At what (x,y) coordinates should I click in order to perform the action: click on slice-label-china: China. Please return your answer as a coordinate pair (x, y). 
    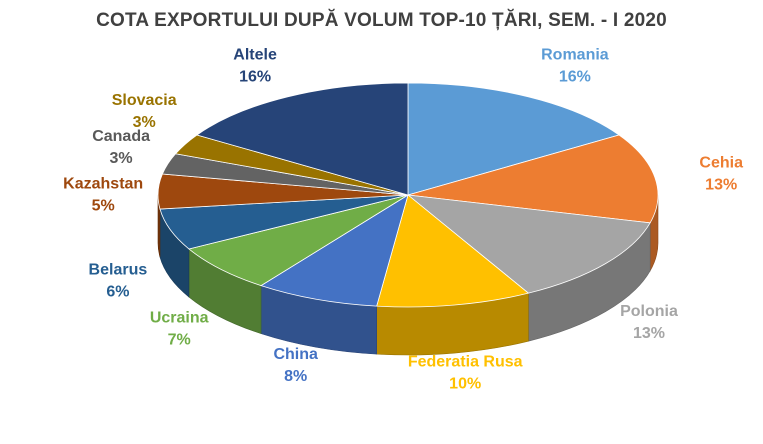
    Looking at the image, I should click on (295, 354).